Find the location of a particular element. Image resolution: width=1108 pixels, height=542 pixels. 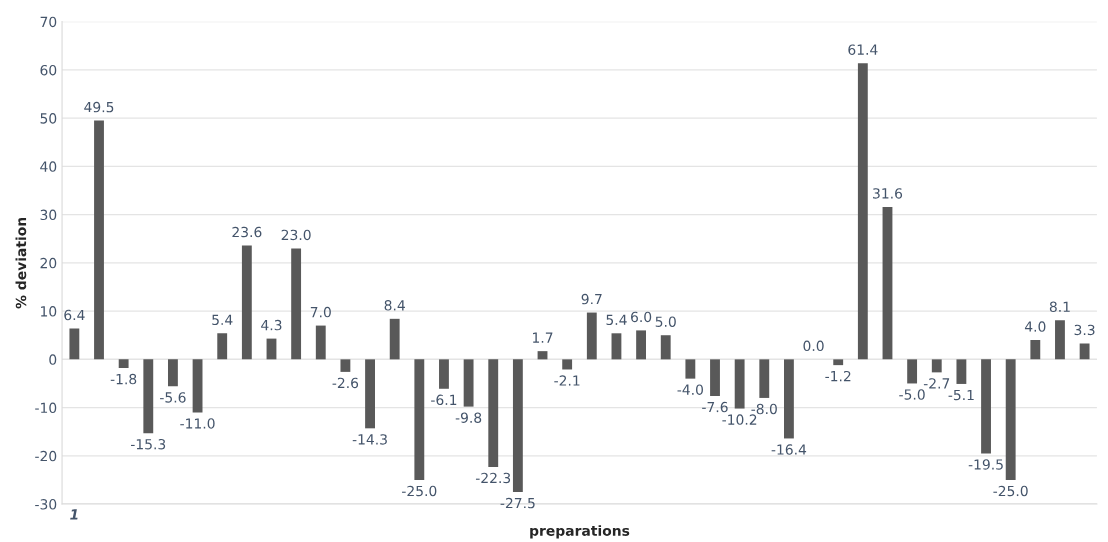

x-axis-title: preparations is located at coordinates (580, 532).